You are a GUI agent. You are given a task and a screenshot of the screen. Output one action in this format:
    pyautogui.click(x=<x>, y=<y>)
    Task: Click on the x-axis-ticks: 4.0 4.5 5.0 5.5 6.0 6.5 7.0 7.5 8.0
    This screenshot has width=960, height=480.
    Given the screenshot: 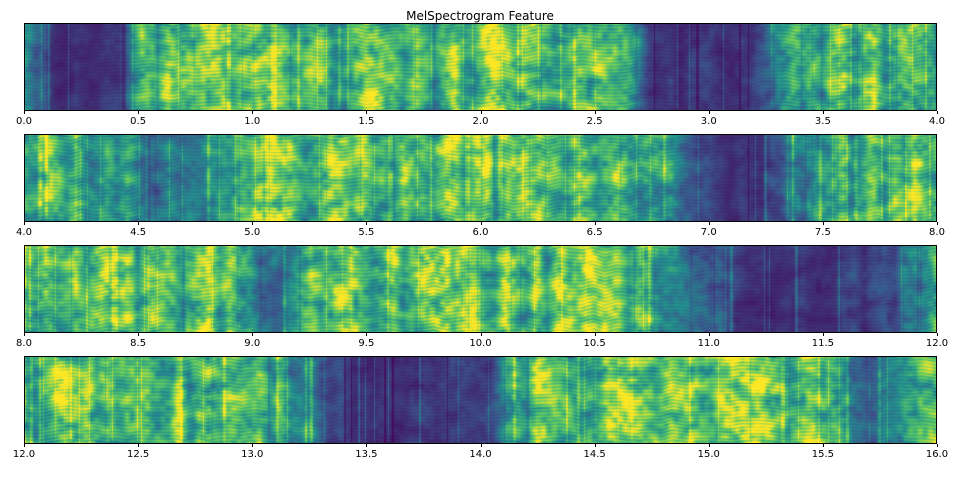 What is the action you would take?
    pyautogui.click(x=480, y=233)
    